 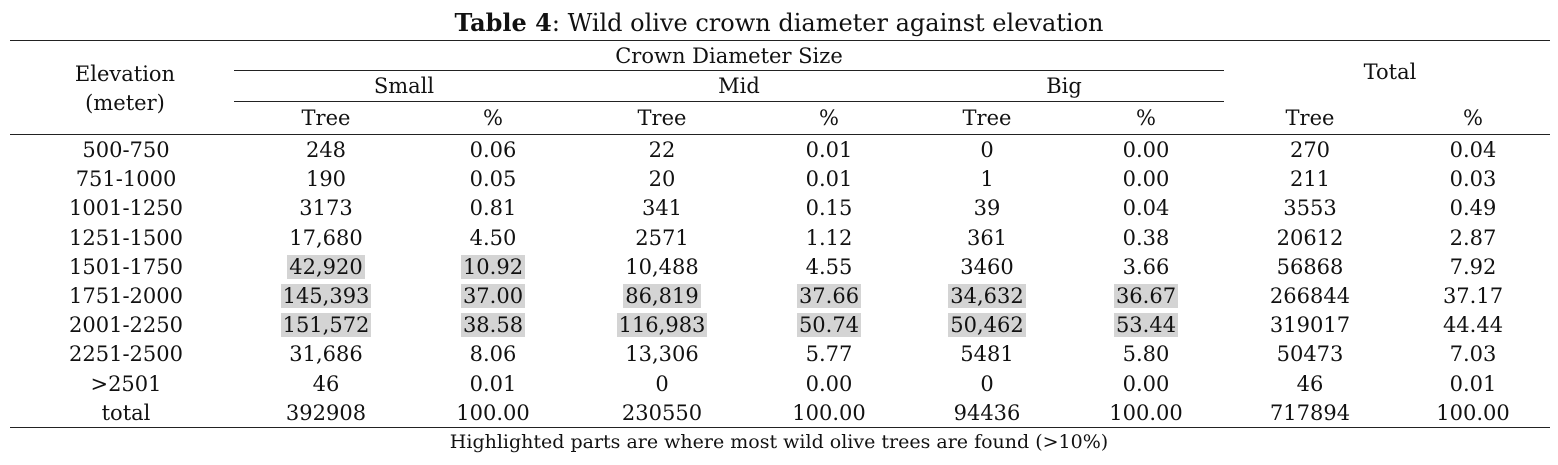 What do you see at coordinates (493, 325) in the screenshot?
I see `highlighted-cell: 38.58` at bounding box center [493, 325].